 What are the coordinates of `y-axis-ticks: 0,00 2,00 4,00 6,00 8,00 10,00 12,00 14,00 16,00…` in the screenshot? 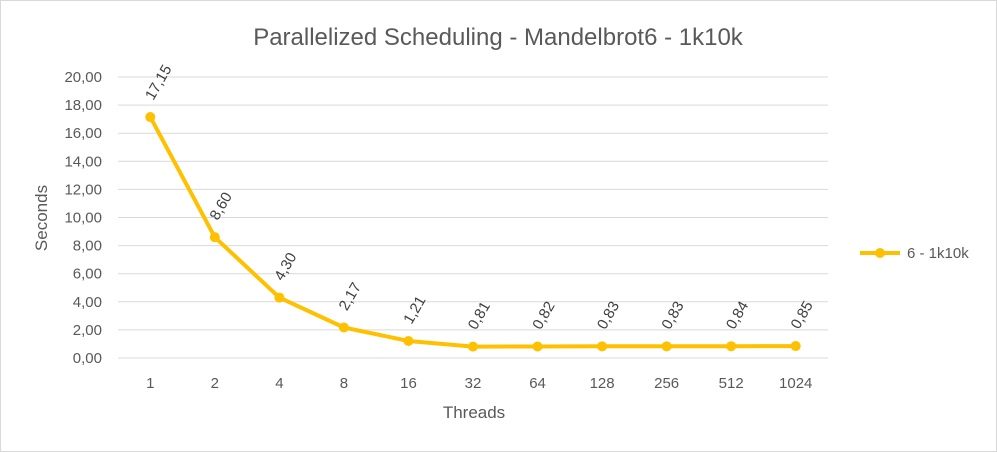 It's located at (83, 218).